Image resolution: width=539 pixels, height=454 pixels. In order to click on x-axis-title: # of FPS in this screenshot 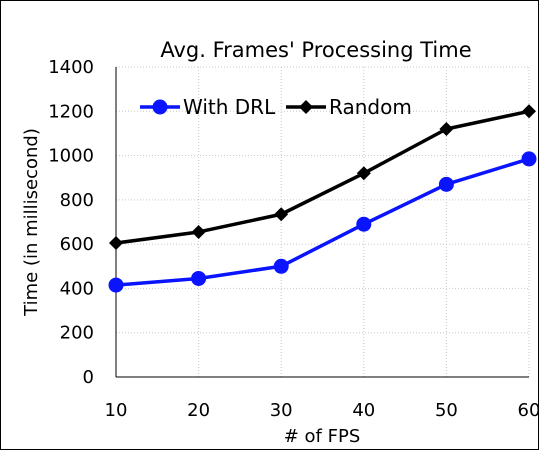, I will do `click(322, 436)`.